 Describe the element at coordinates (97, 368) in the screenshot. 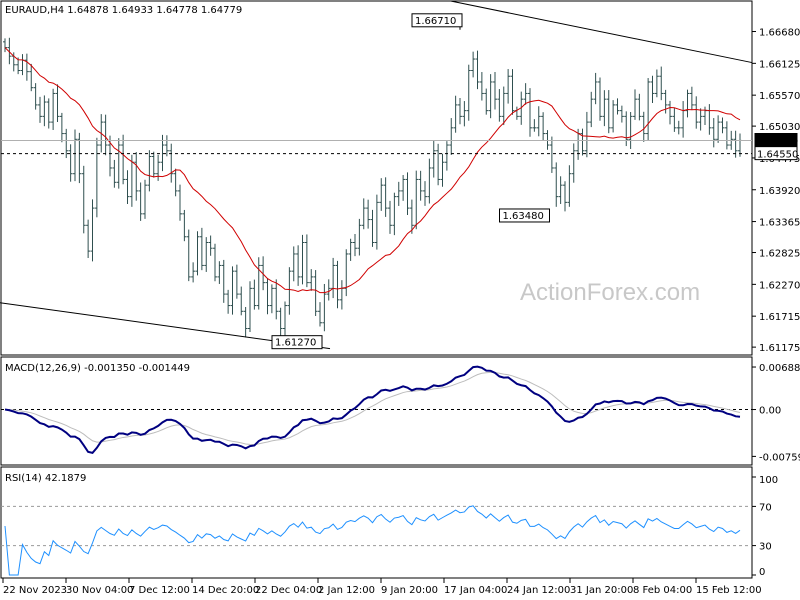

I see `macd-panel-title: MACD(12,26,9) -0.001350 -0.001449` at that location.